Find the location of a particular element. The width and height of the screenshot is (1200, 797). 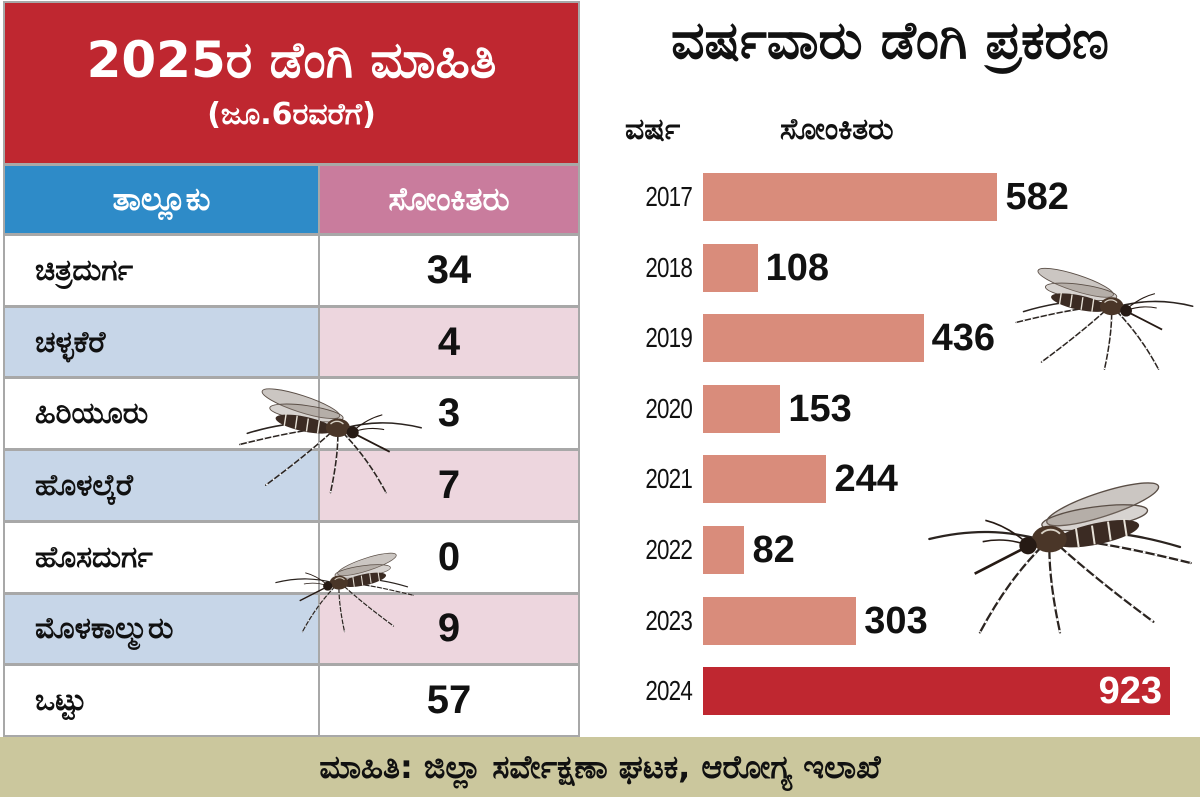

taluk-name: ಚಳ್ಳಕೆರೆ is located at coordinates (161, 342).